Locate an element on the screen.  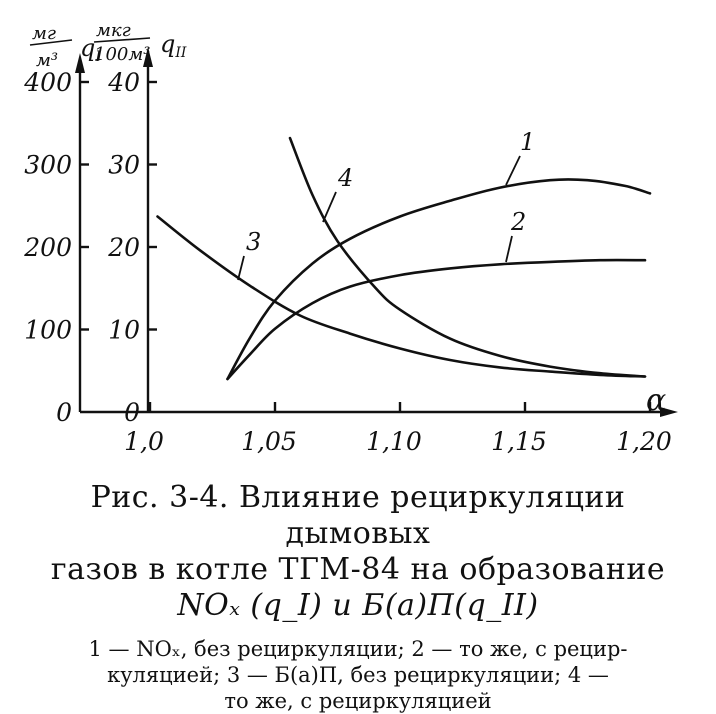
left-axis-ticks: 0 100 200 300 400 is located at coordinates (56, 247).